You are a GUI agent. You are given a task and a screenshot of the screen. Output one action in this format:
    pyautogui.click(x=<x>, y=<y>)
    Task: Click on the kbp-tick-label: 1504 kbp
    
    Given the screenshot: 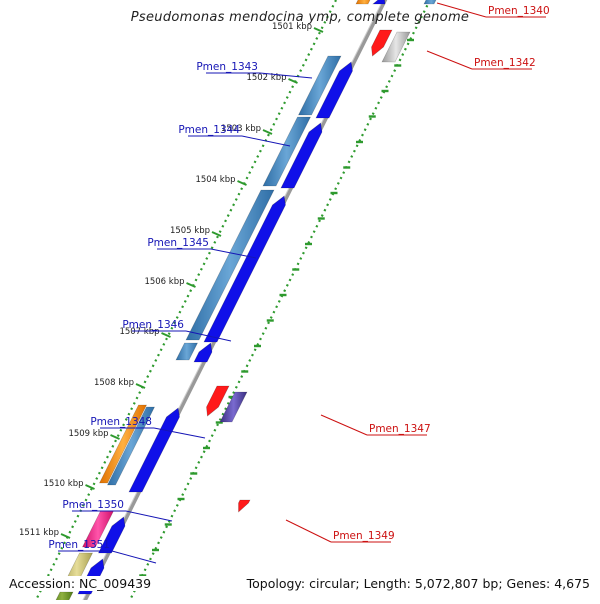 What is the action you would take?
    pyautogui.click(x=215, y=180)
    